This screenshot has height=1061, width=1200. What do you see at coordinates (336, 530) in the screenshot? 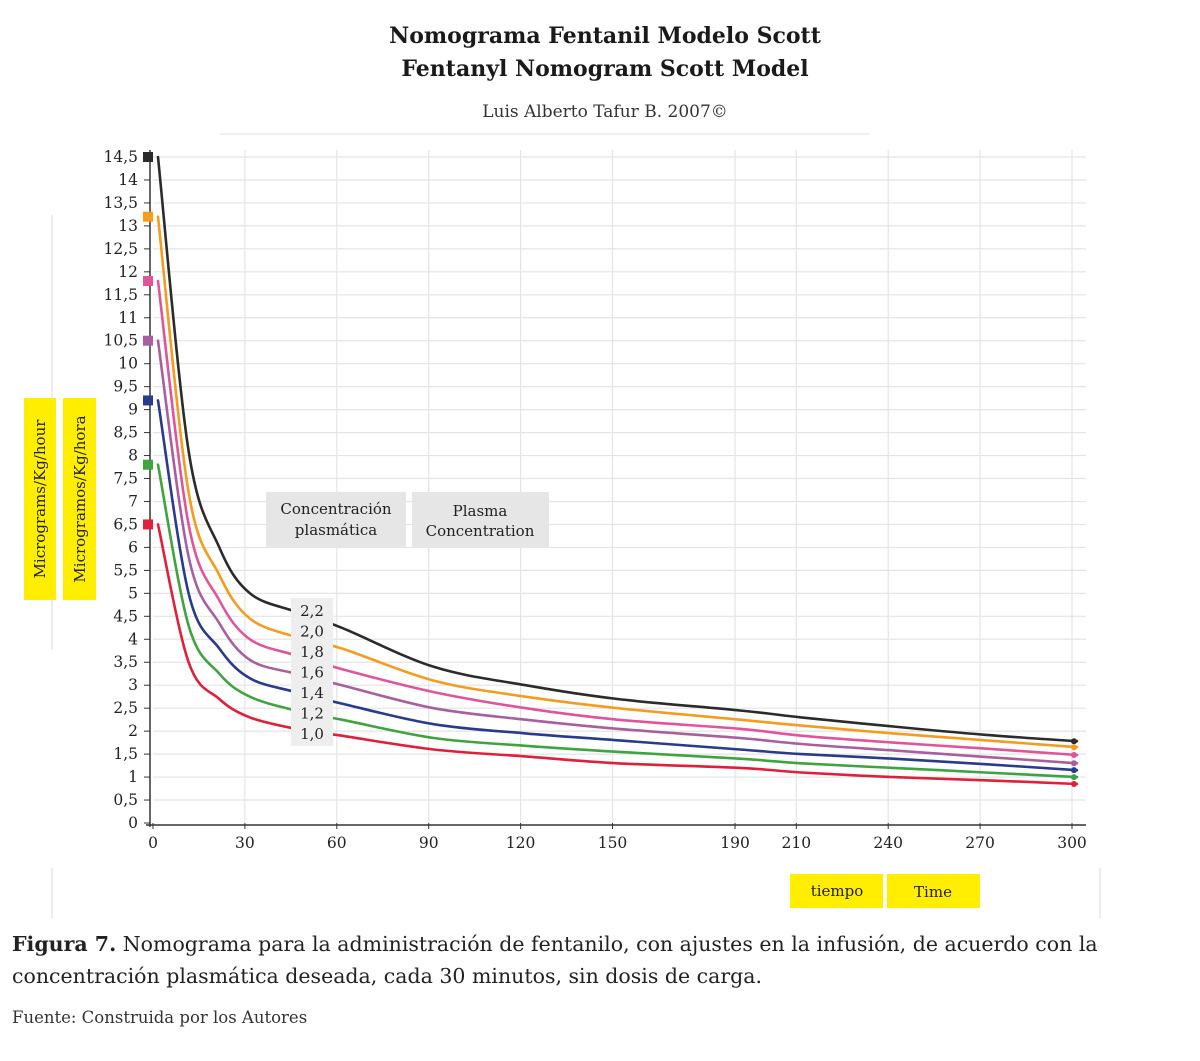
I see `svg-text: plasmática` at bounding box center [336, 530].